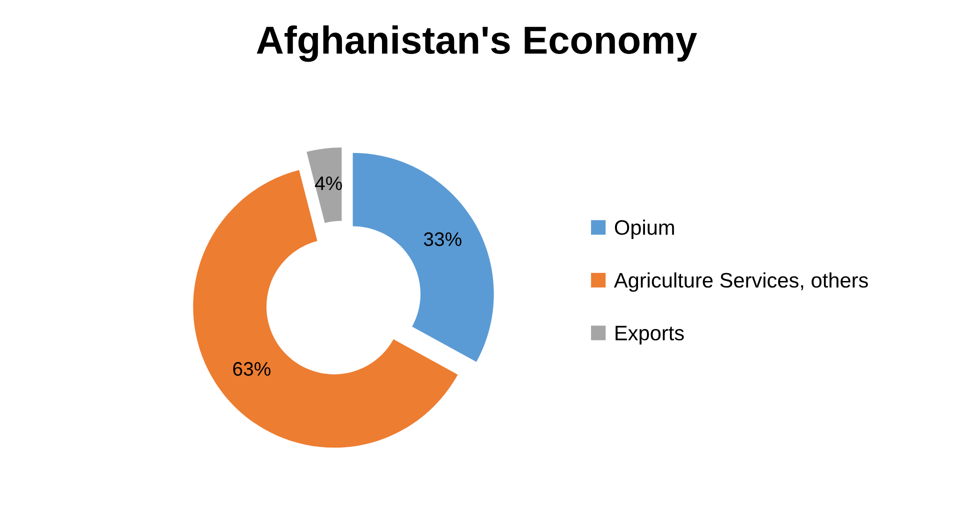  Describe the element at coordinates (251, 369) in the screenshot. I see `data-label: 63%` at that location.